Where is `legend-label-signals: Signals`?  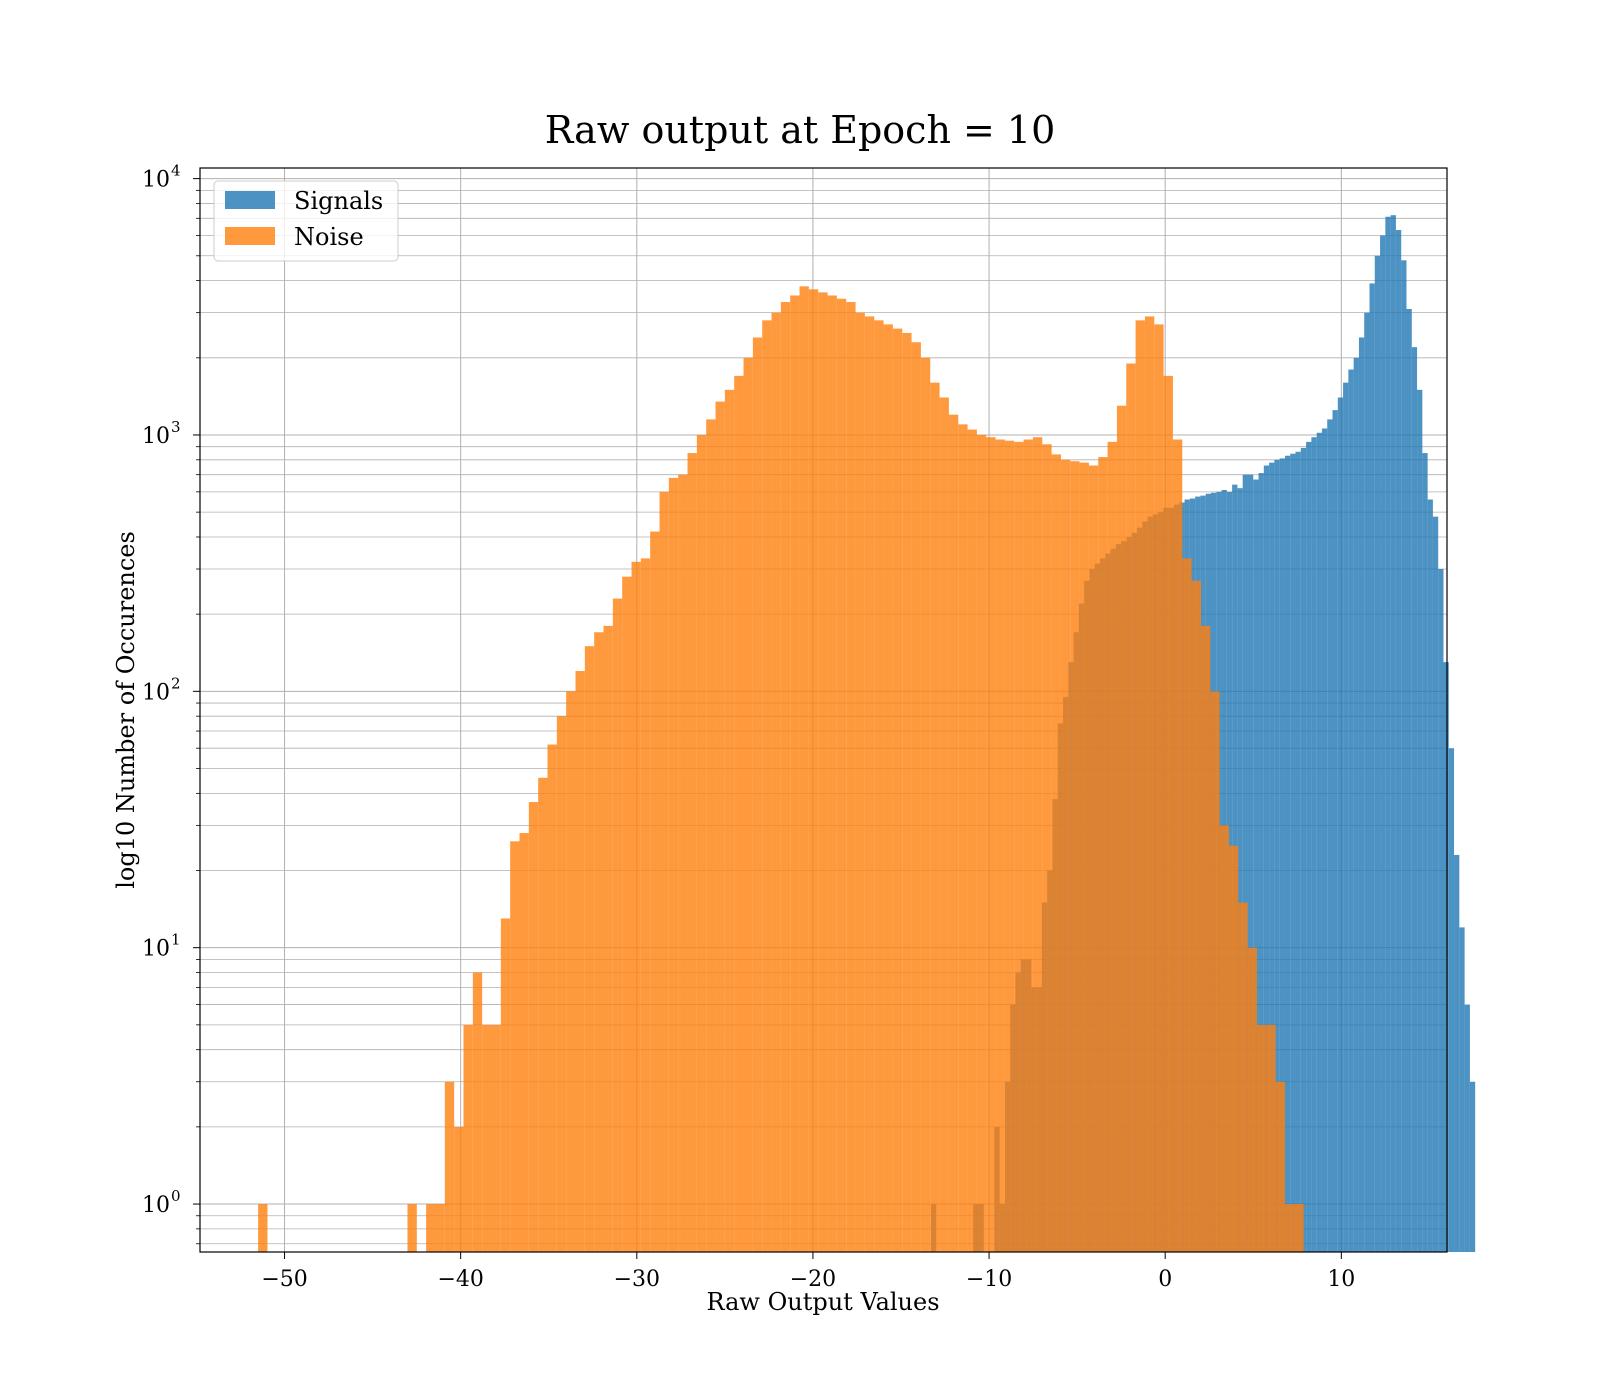 legend-label-signals: Signals is located at coordinates (338, 201).